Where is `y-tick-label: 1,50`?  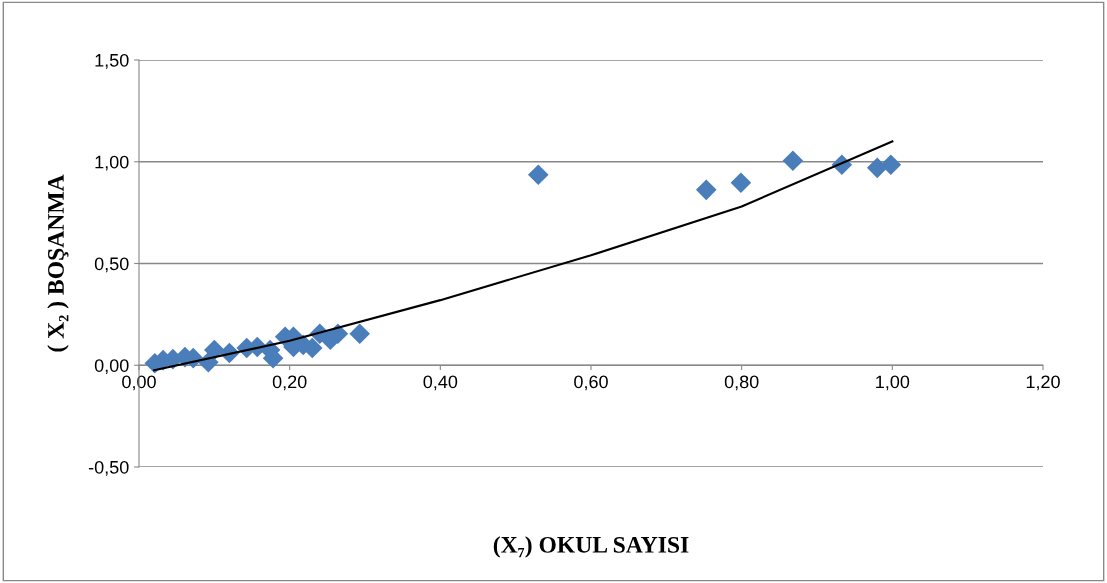 y-tick-label: 1,50 is located at coordinates (112, 61).